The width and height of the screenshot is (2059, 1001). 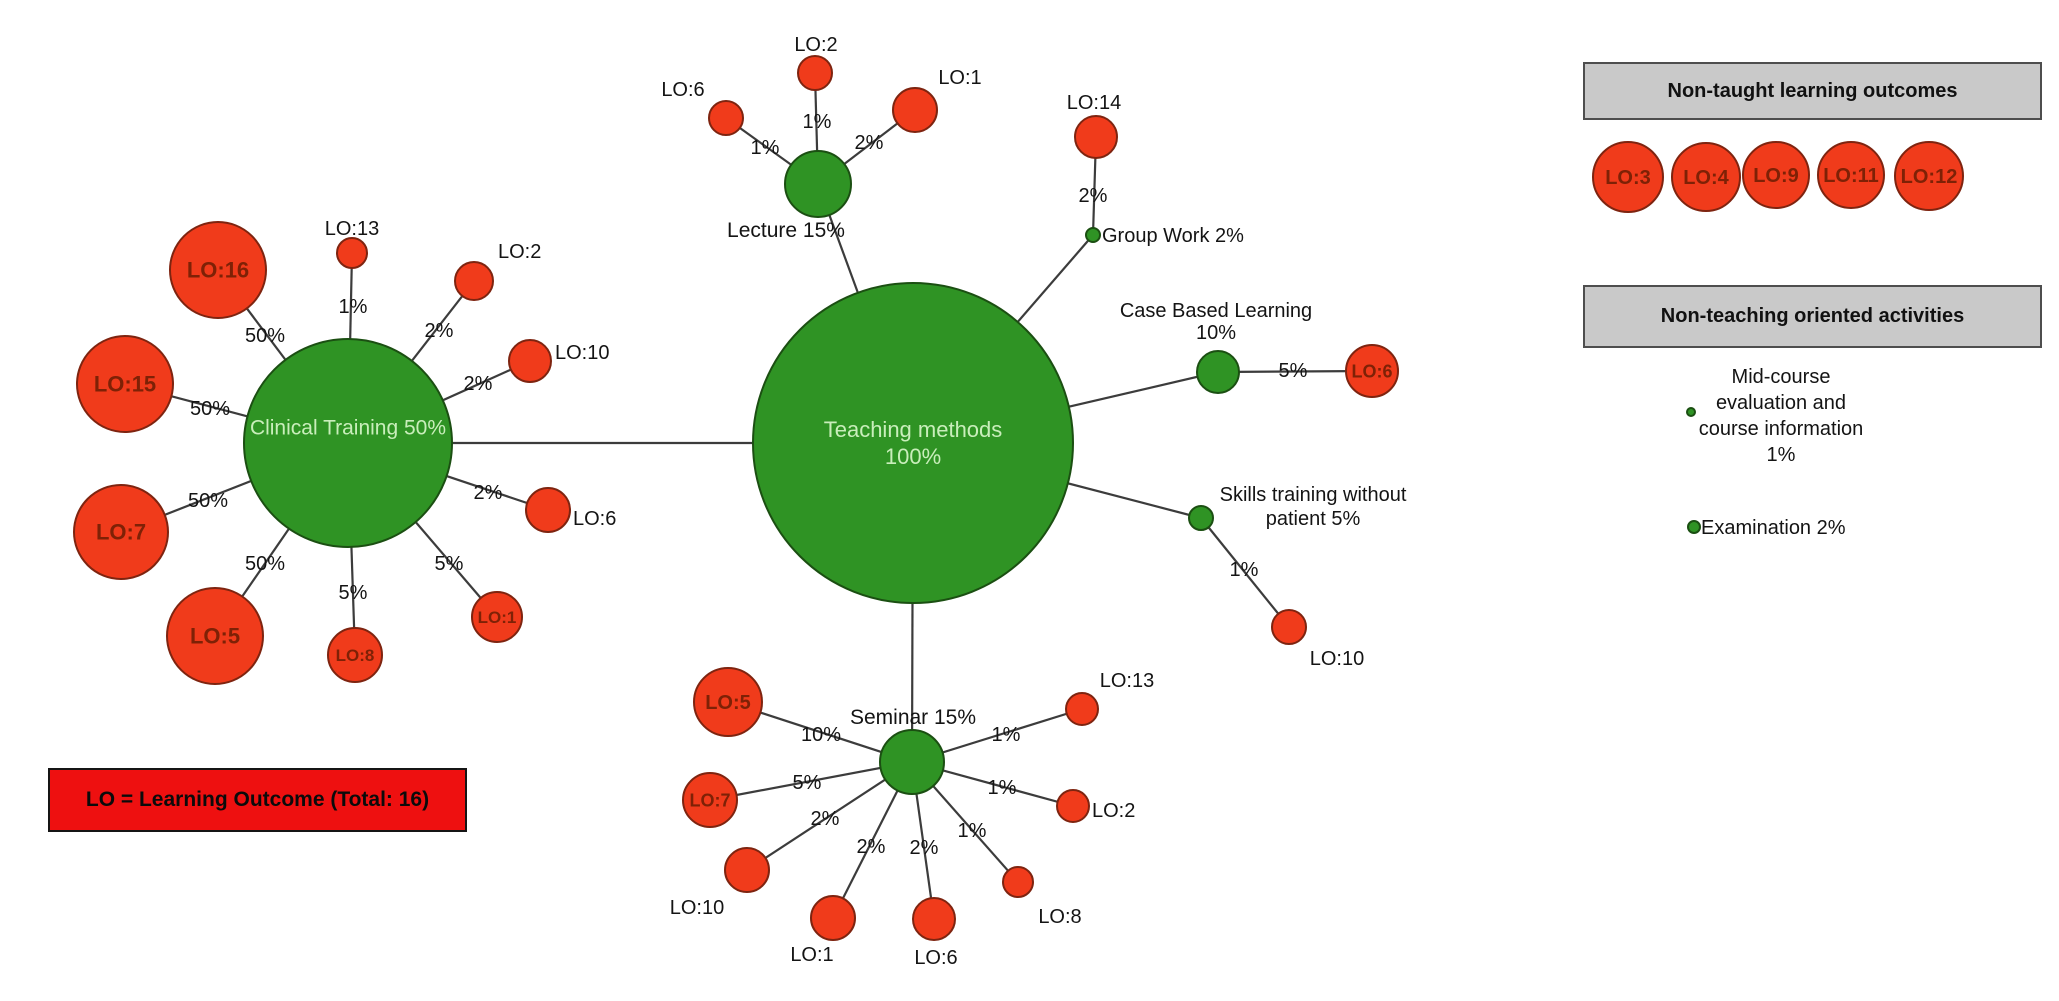 What do you see at coordinates (1781, 455) in the screenshot?
I see `node-label-midcourse: 1%` at bounding box center [1781, 455].